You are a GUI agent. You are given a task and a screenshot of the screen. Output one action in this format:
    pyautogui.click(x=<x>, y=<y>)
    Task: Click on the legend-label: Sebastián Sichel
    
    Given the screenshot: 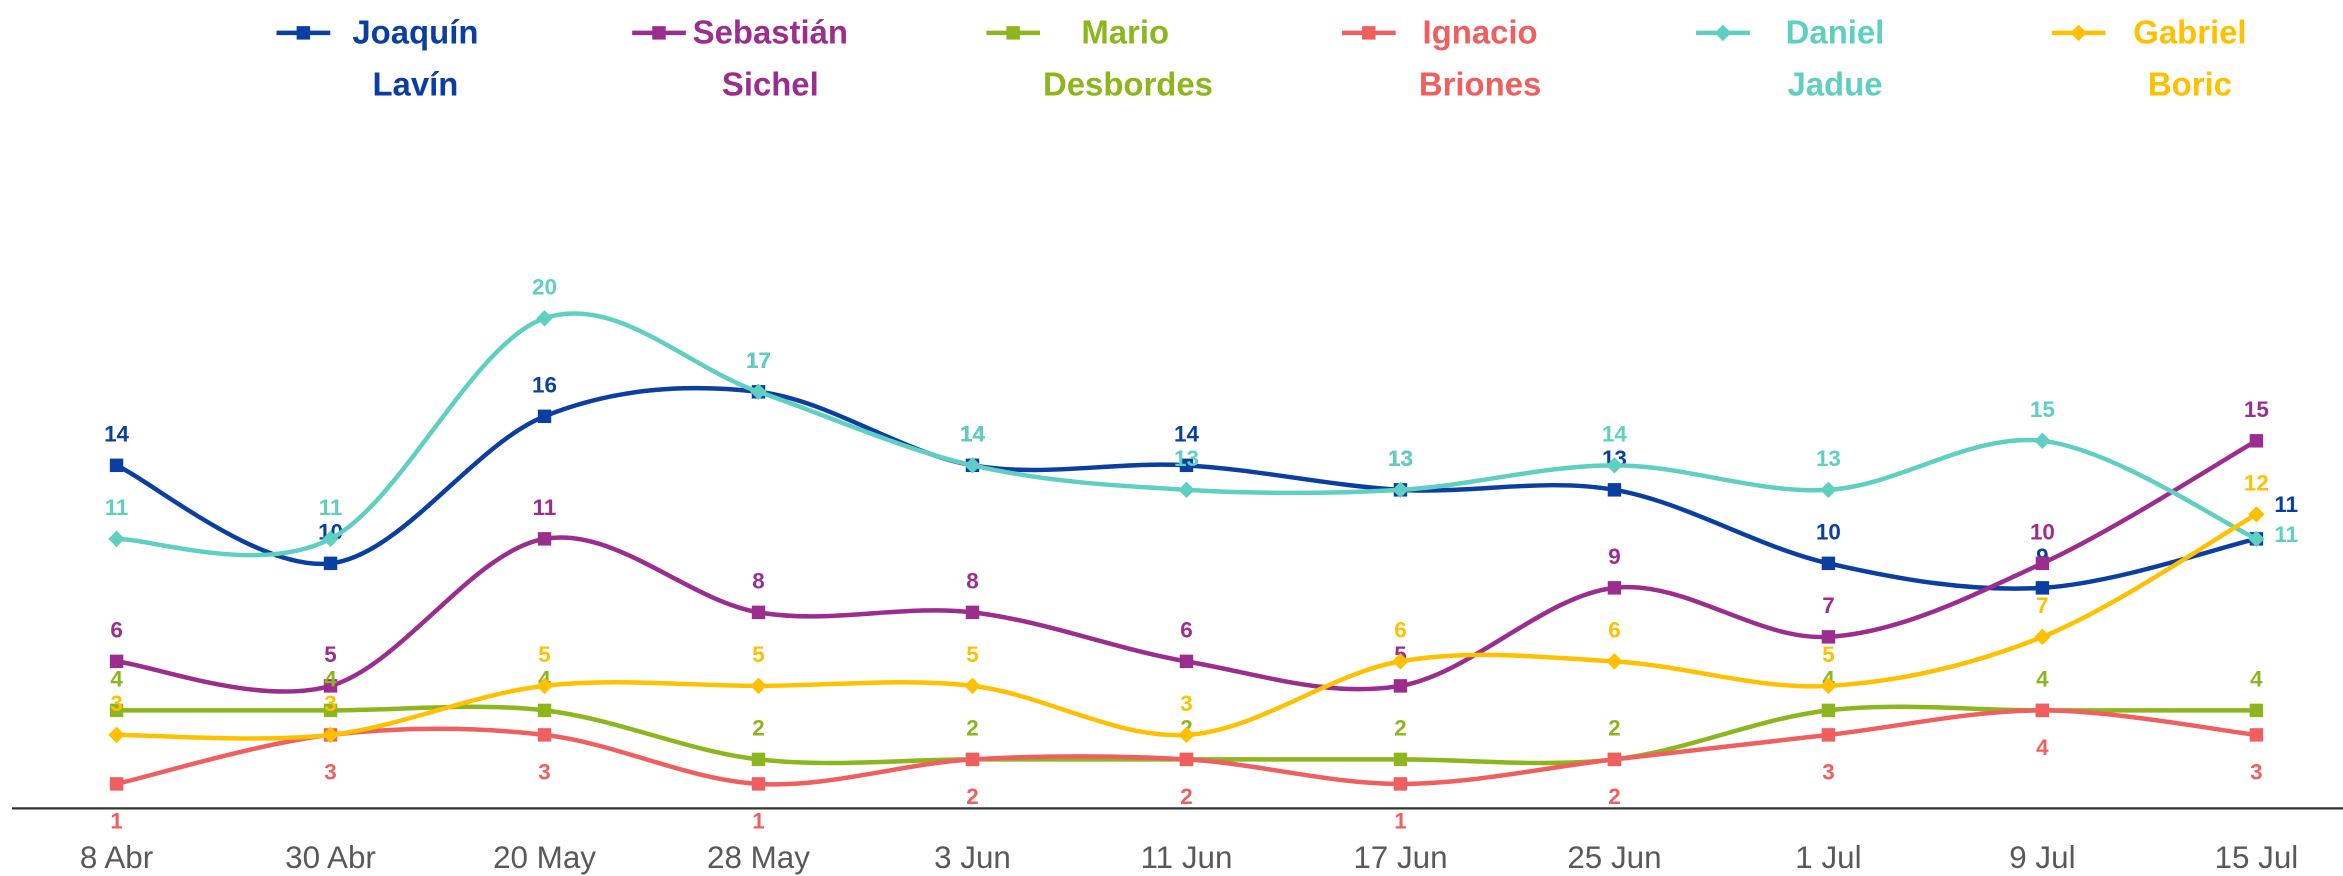 What is the action you would take?
    pyautogui.click(x=770, y=58)
    